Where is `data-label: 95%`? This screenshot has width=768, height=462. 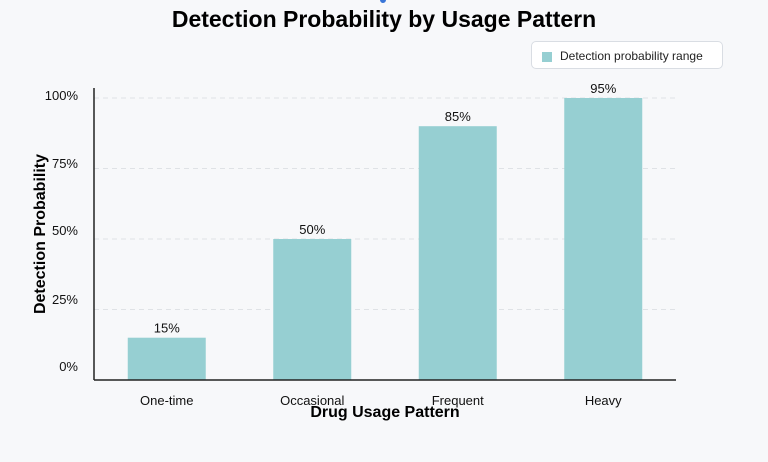
data-label: 95% is located at coordinates (603, 88).